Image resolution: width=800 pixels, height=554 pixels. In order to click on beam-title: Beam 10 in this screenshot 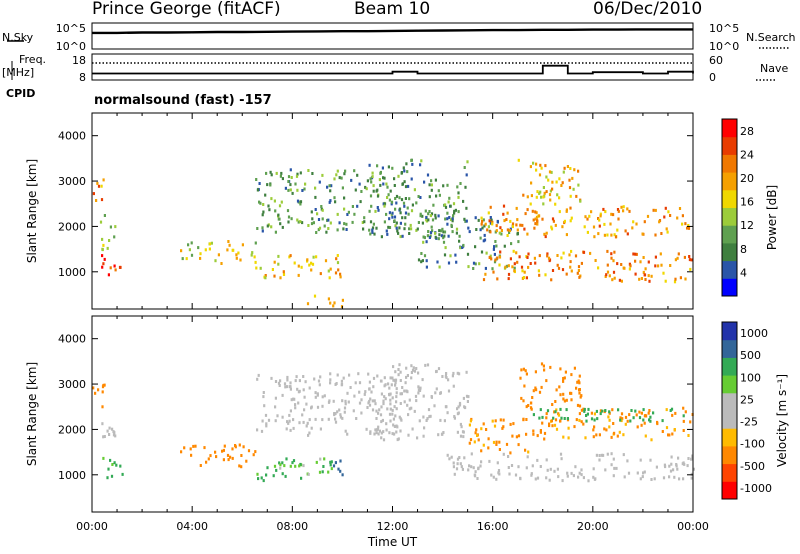, I will do `click(392, 9)`.